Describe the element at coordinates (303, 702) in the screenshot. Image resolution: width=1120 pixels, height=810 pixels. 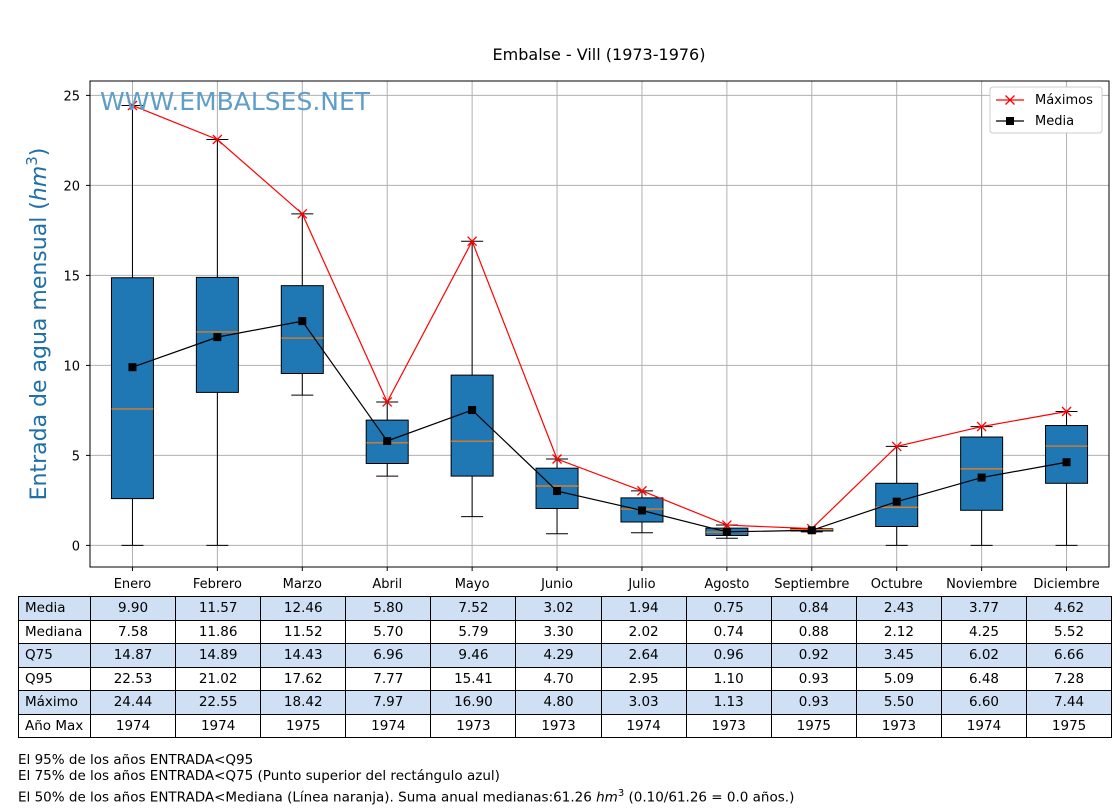
I see `table-cell: 18.42` at that location.